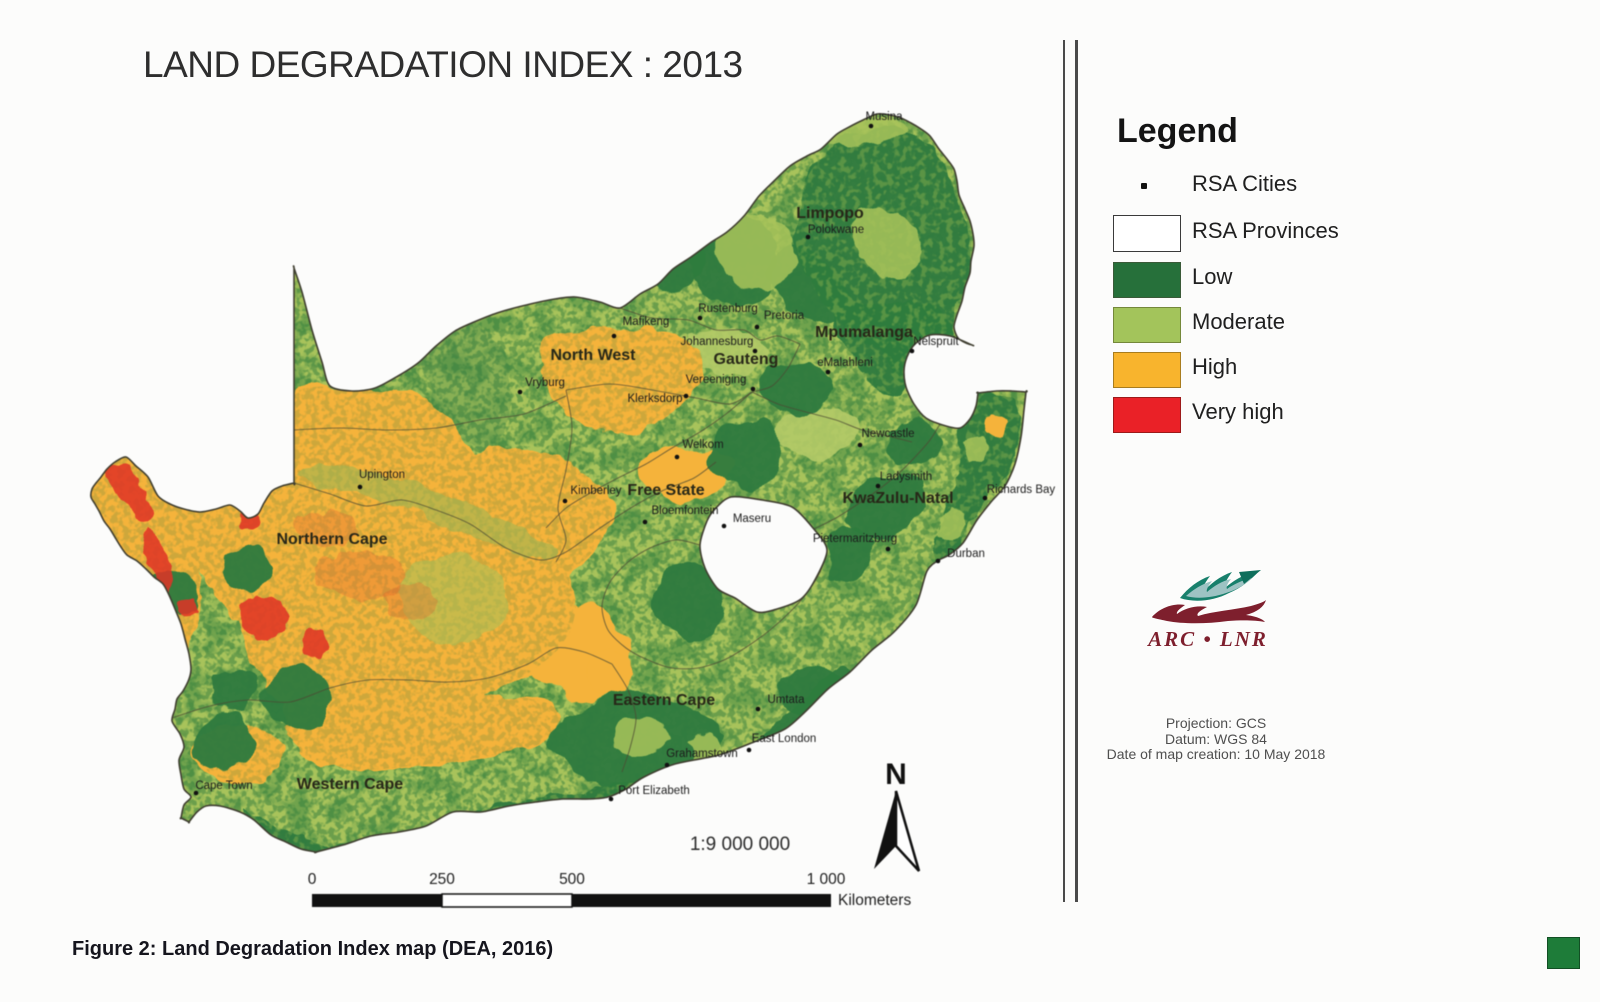 This screenshot has width=1600, height=1002. Describe the element at coordinates (654, 791) in the screenshot. I see `svg-text: Port Elizabeth` at that location.